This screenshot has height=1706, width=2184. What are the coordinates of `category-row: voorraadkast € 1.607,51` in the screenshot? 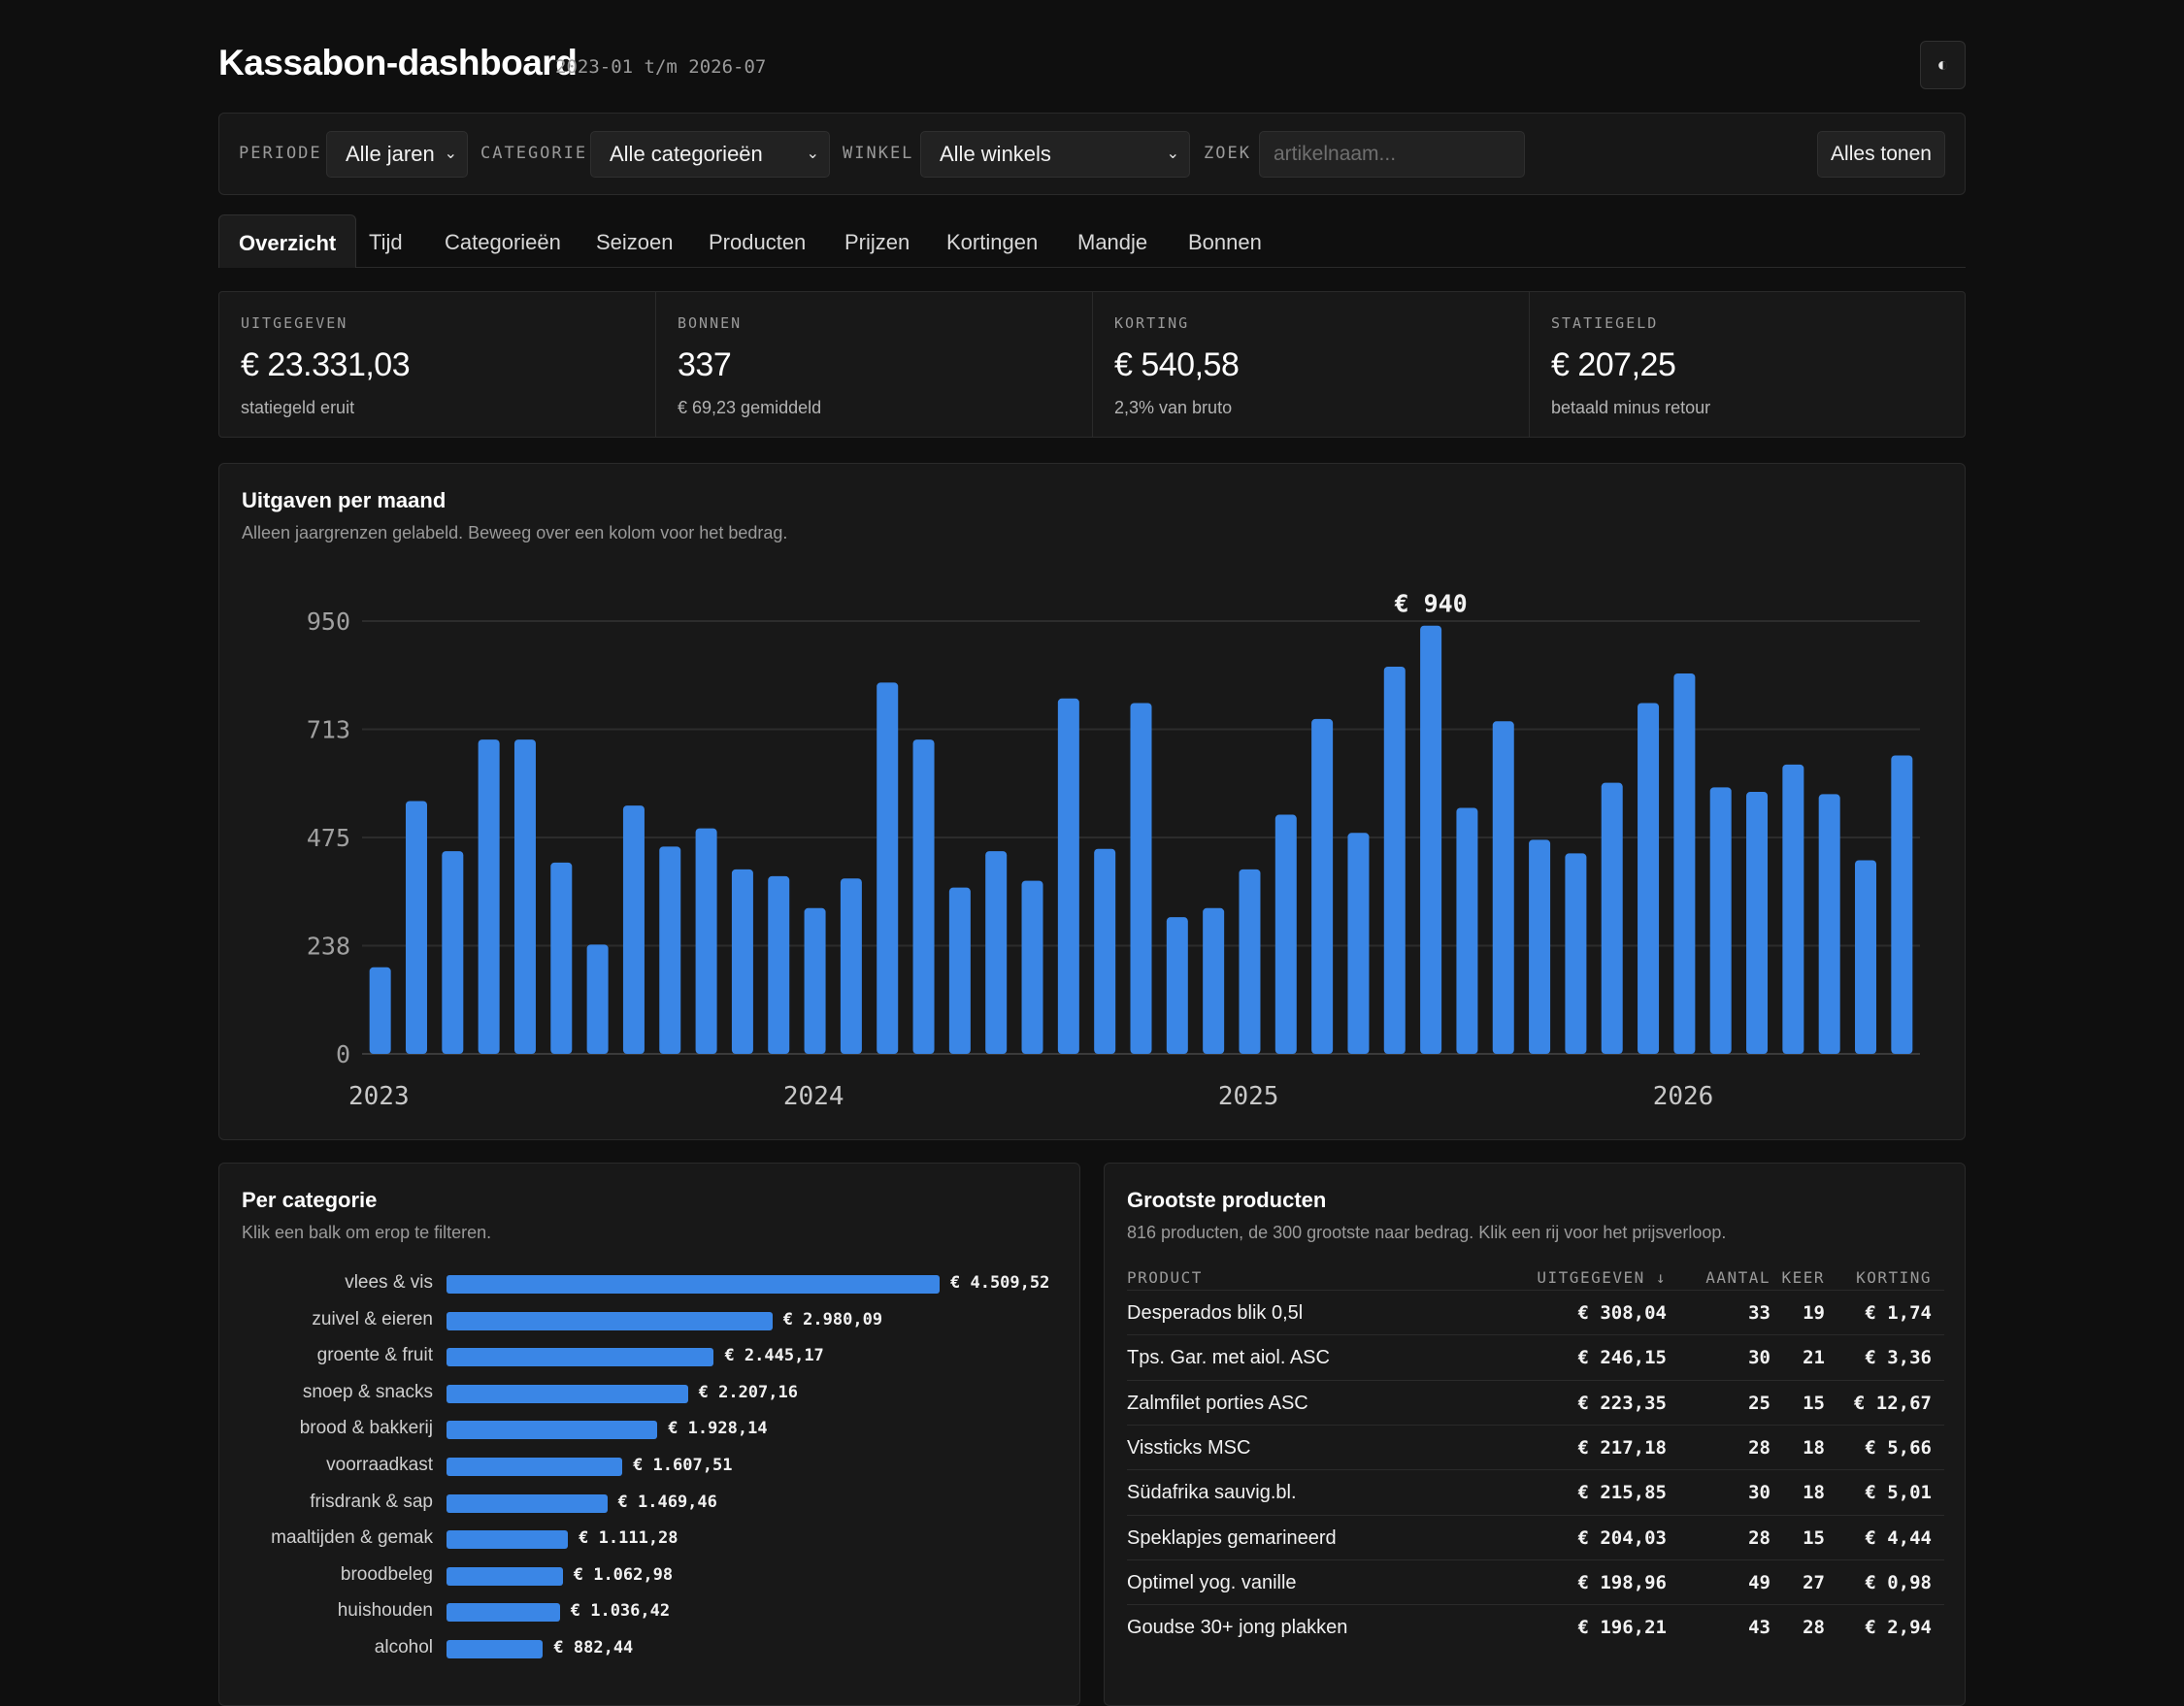 It's located at (650, 1468).